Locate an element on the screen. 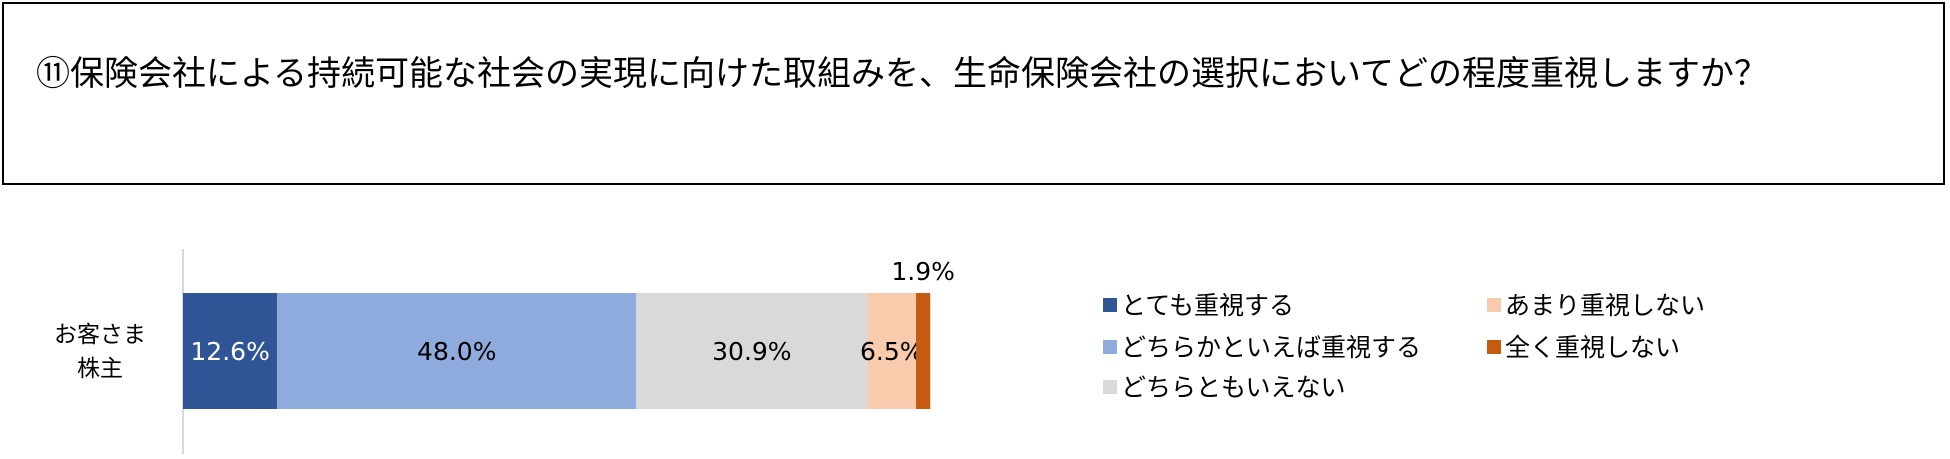 Image resolution: width=1950 pixels, height=459 pixels. data-label: 6.5% is located at coordinates (892, 351).